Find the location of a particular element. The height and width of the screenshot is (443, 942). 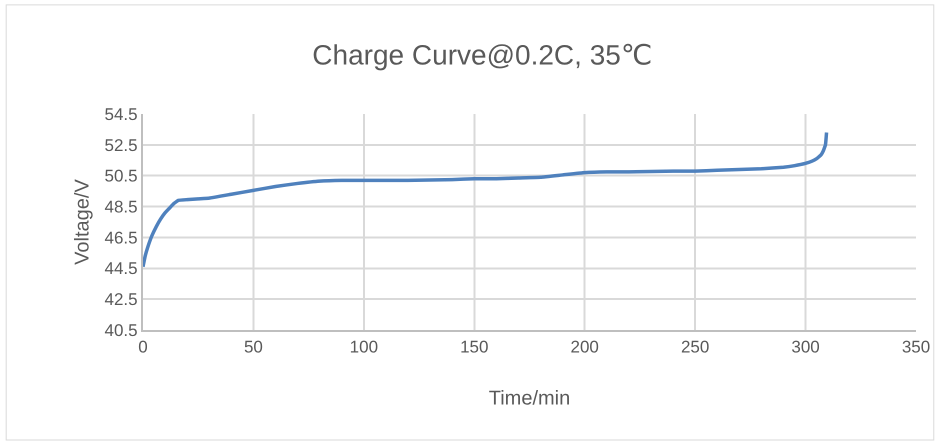

y-tick-label: 46.5 is located at coordinates (121, 238).